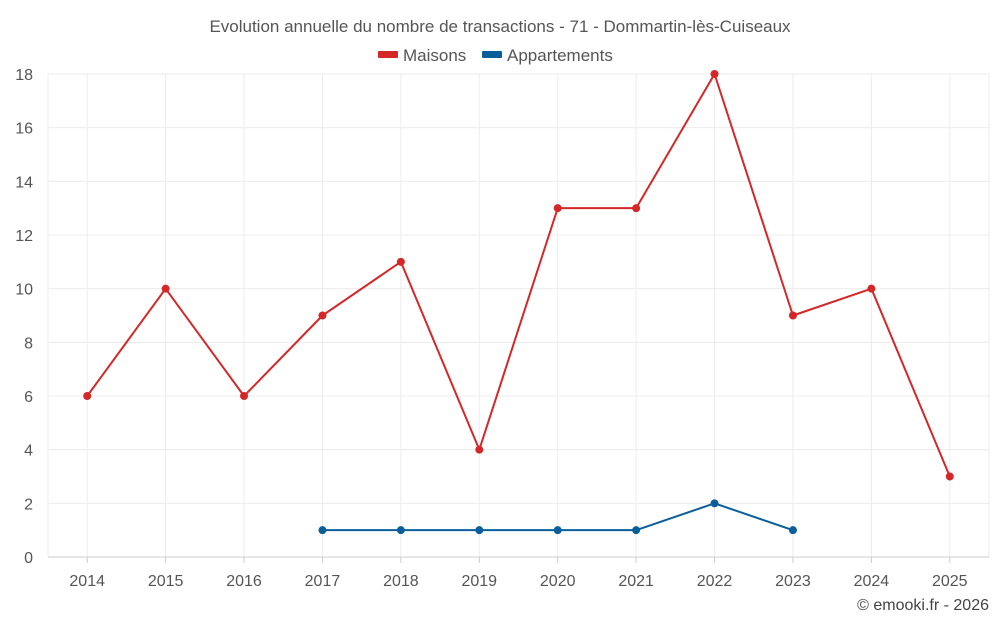 The width and height of the screenshot is (1000, 625). Describe the element at coordinates (434, 55) in the screenshot. I see `legend-label-maisons: Maisons` at that location.